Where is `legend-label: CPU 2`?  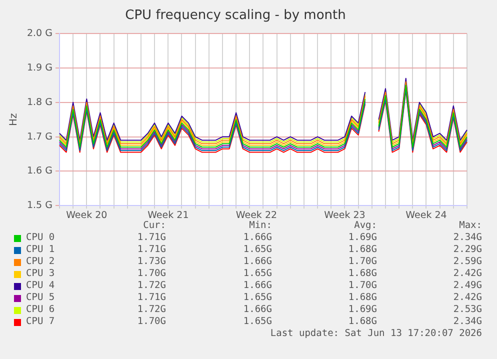 legend-label: CPU 2 is located at coordinates (40, 262).